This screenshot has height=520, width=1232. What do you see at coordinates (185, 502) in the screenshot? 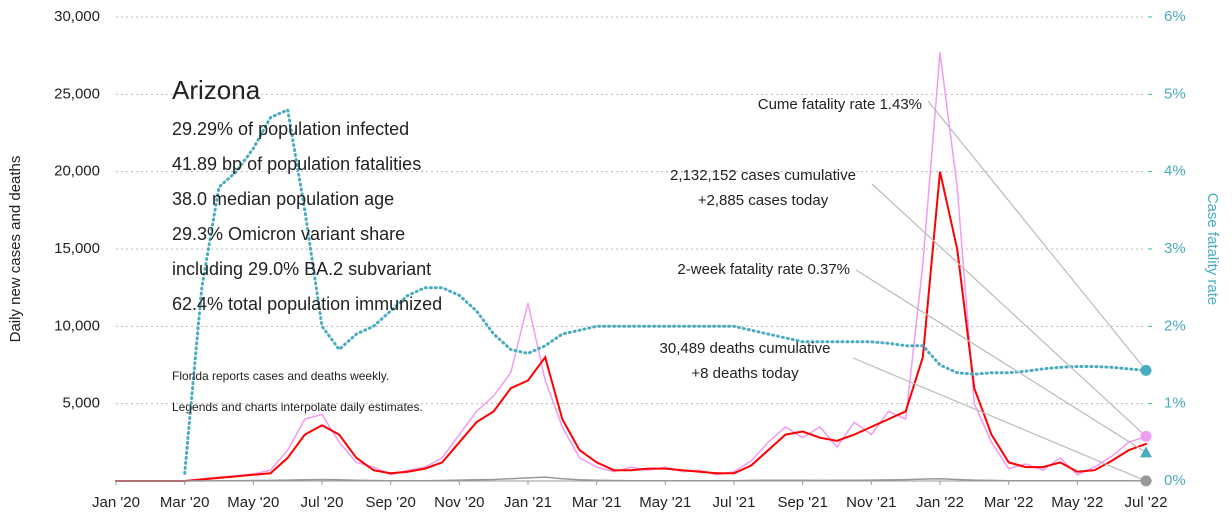
I see `x-tick-label: Mar '20` at bounding box center [185, 502].